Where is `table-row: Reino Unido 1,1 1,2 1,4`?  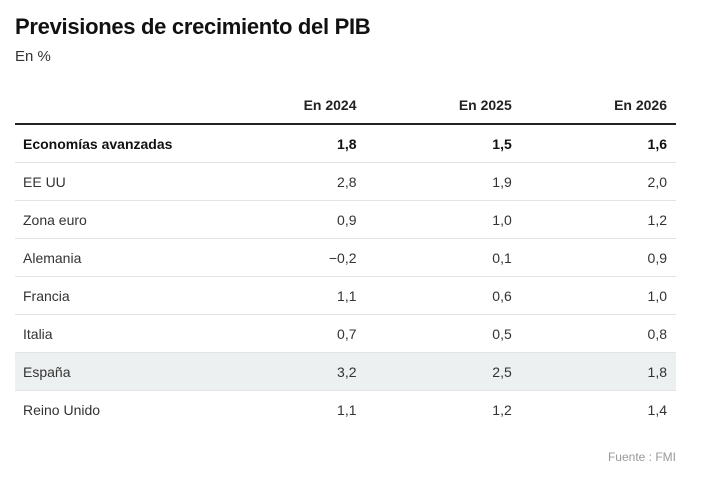 table-row: Reino Unido 1,1 1,2 1,4 is located at coordinates (345, 410).